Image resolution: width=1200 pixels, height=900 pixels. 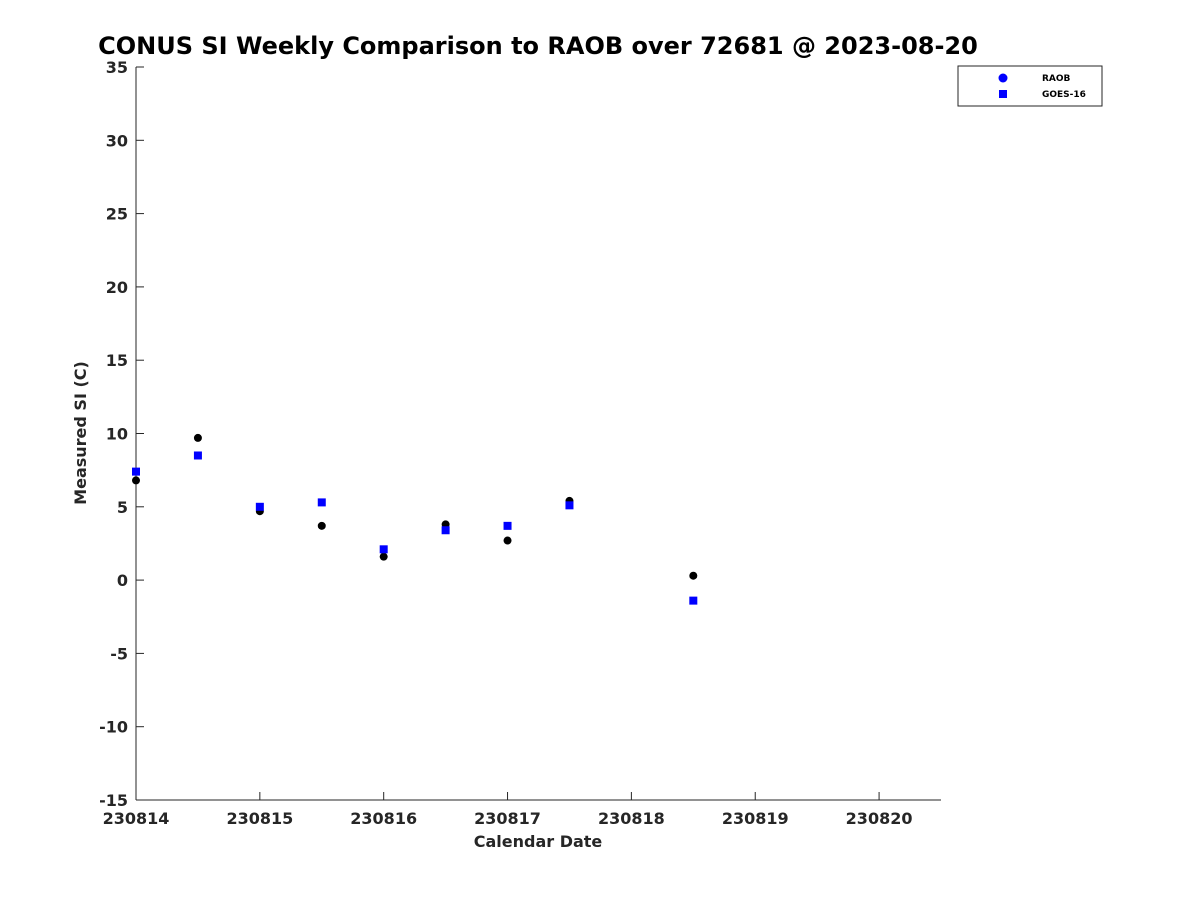 What do you see at coordinates (80, 433) in the screenshot?
I see `y-axis-label: Measured SI (C)` at bounding box center [80, 433].